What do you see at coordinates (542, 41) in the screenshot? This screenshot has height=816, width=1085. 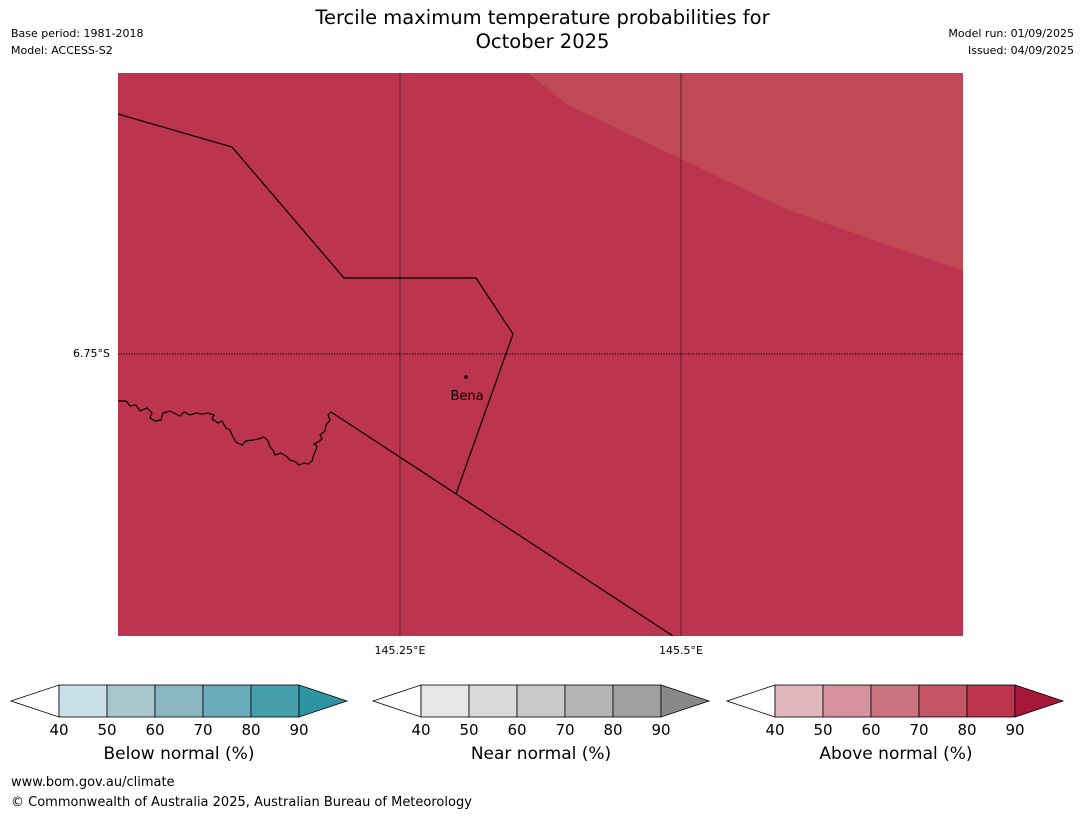 I see `title-line-2: October 2025` at bounding box center [542, 41].